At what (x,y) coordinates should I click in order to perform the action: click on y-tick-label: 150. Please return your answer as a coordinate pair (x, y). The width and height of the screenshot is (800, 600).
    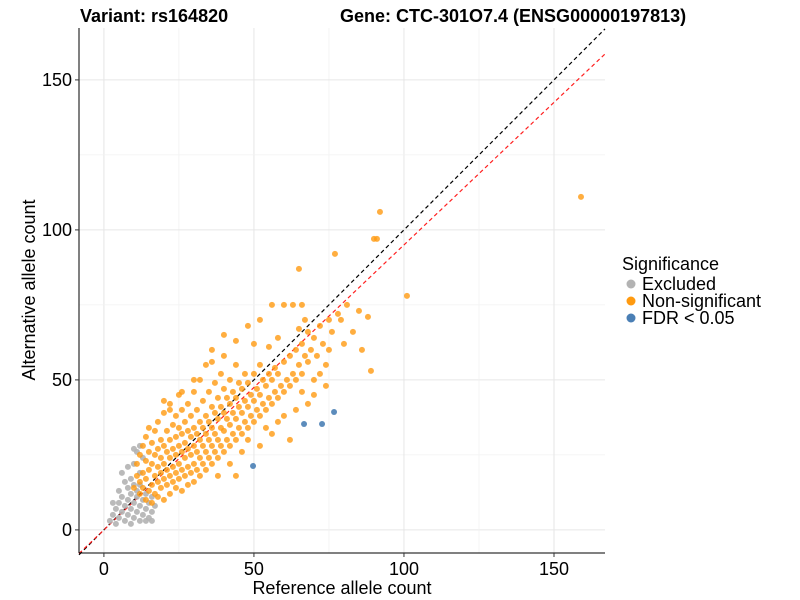
    Looking at the image, I should click on (57, 80).